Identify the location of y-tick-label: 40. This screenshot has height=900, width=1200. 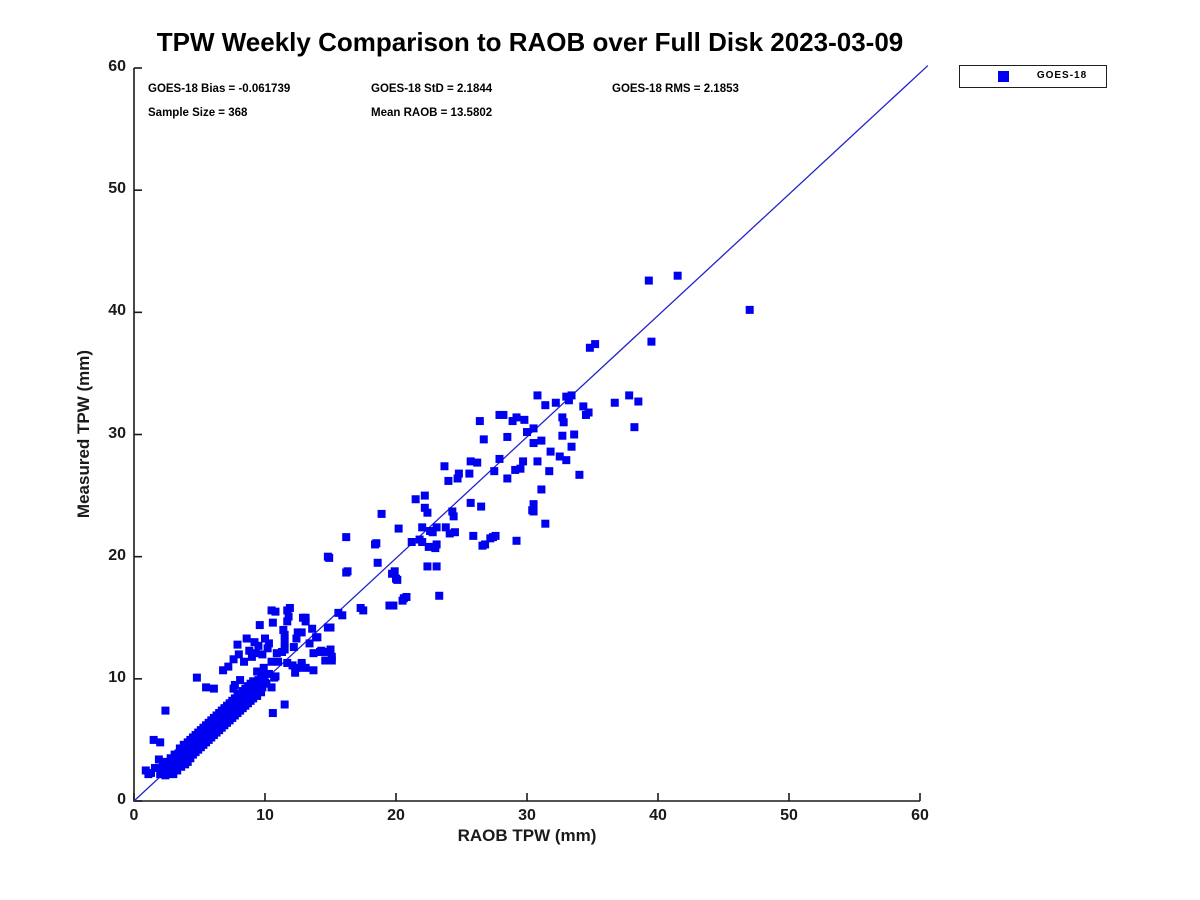
(117, 311).